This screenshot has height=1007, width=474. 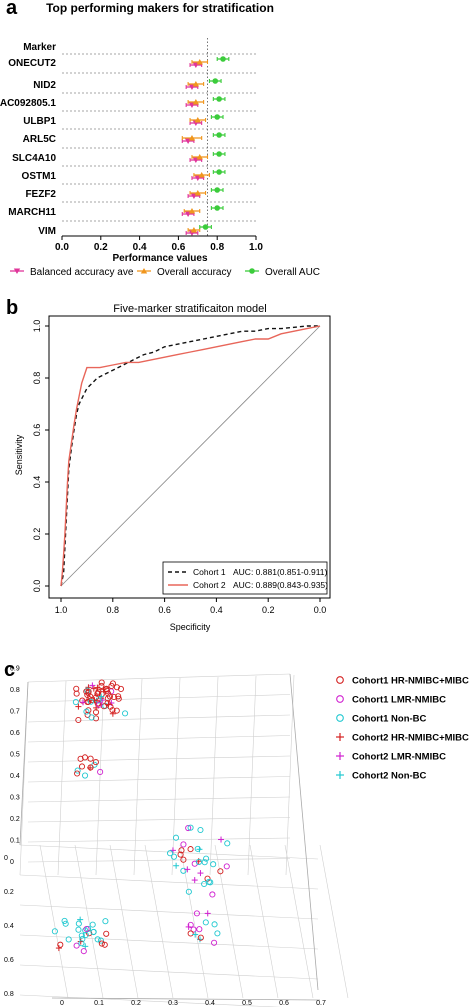 What do you see at coordinates (9, 994) in the screenshot?
I see `y-tick-label: 0.8` at bounding box center [9, 994].